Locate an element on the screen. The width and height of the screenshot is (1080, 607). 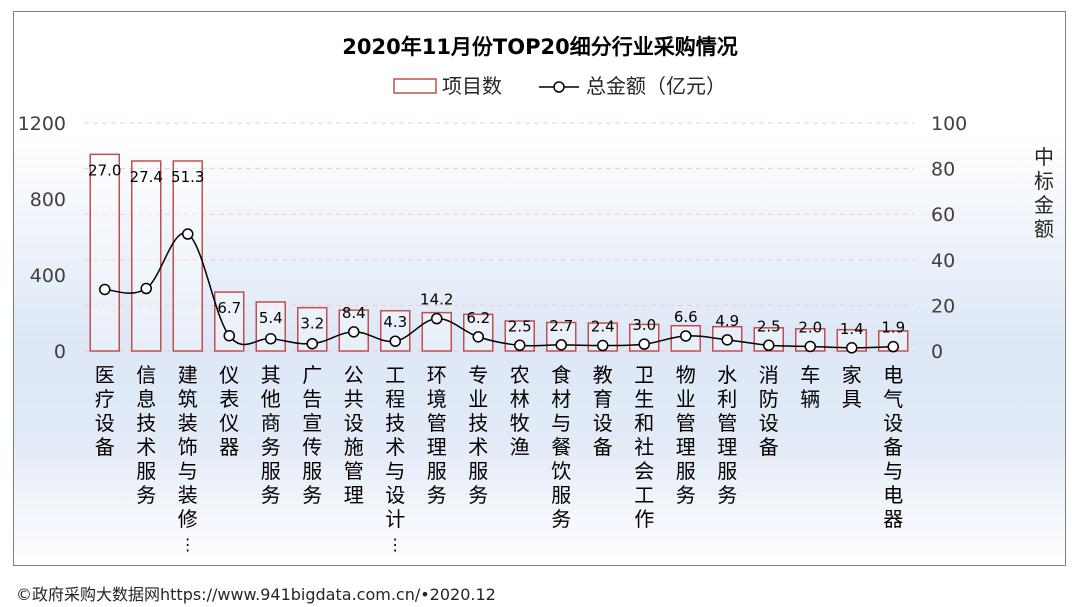
category-label-char: 表 is located at coordinates (229, 399).